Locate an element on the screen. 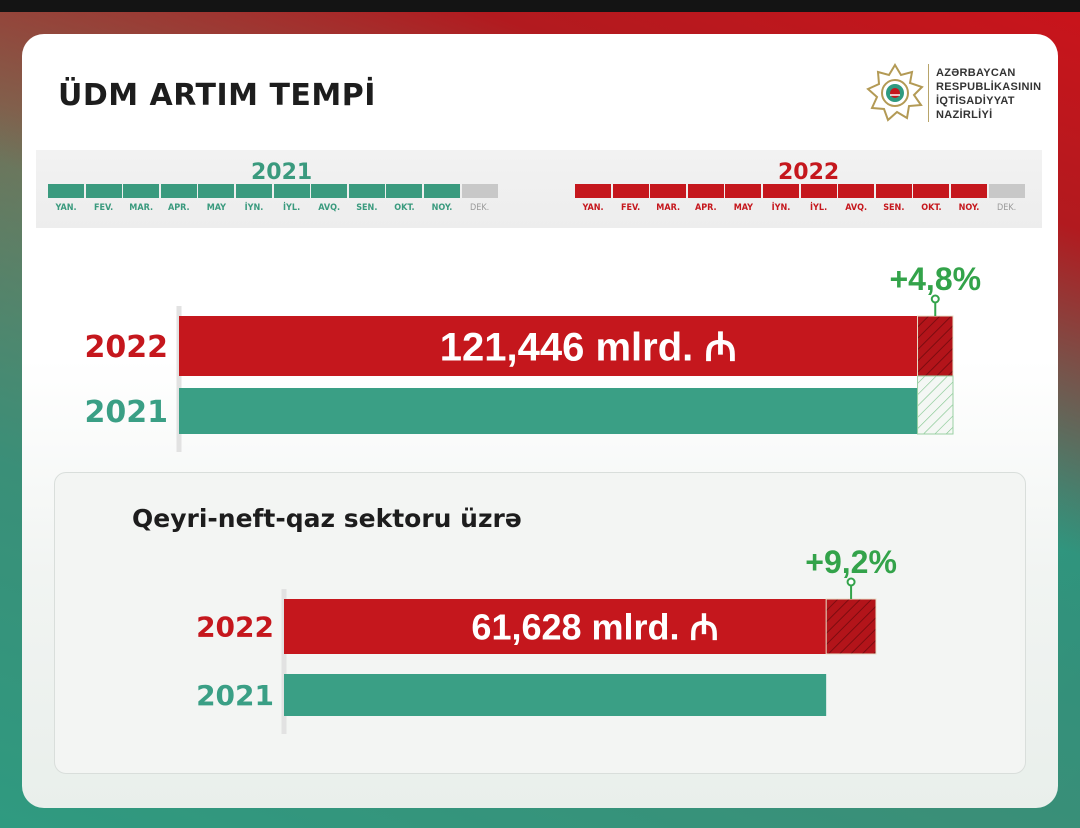 The height and width of the screenshot is (828, 1080). bar-2021-gap-segment is located at coordinates (935, 405).